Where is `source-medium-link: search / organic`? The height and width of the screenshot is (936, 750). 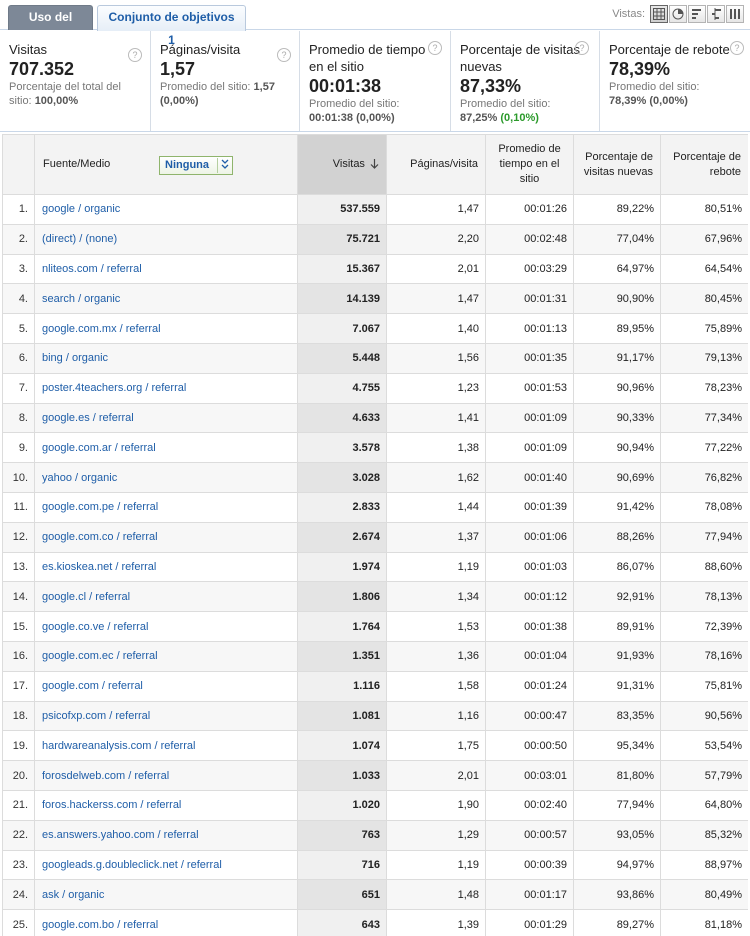
source-medium-link: search / organic is located at coordinates (166, 299).